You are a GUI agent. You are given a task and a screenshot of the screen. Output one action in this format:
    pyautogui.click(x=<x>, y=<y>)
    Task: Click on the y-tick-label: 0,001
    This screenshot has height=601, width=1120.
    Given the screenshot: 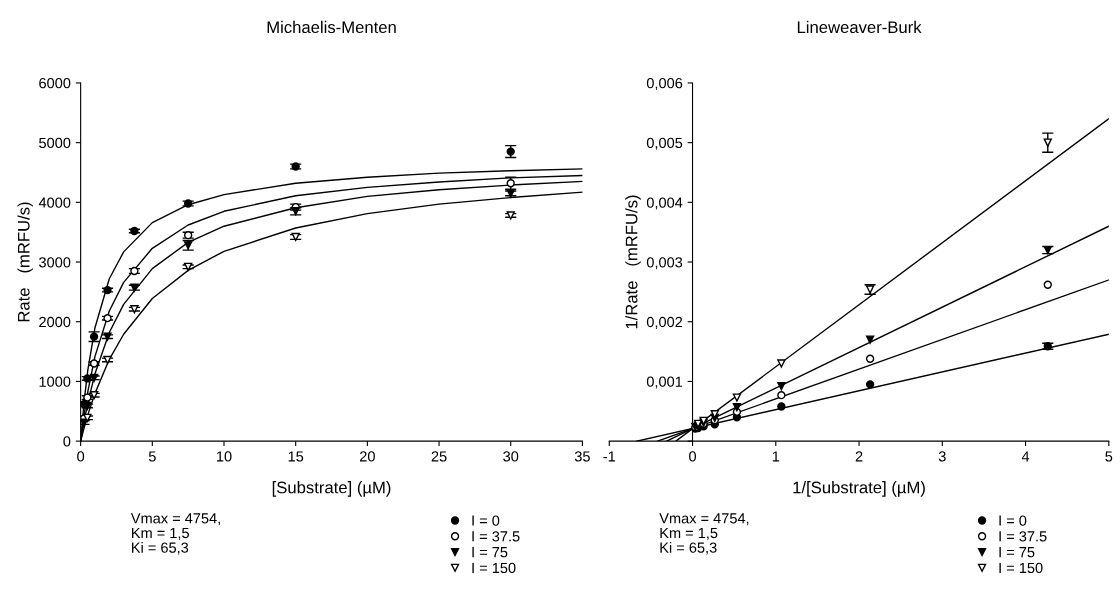 What is the action you would take?
    pyautogui.click(x=664, y=382)
    